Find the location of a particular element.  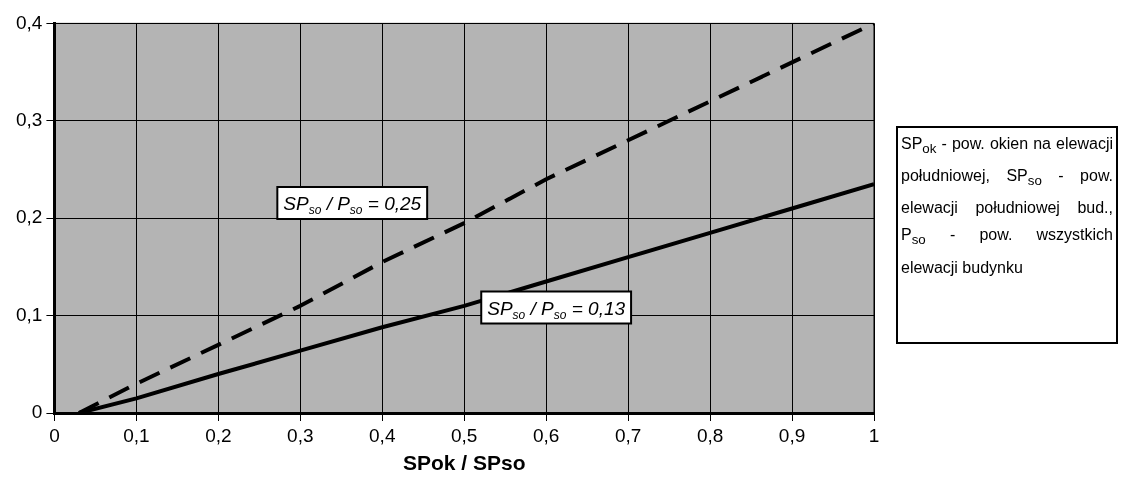

x-tick-label: 0,3 is located at coordinates (300, 435).